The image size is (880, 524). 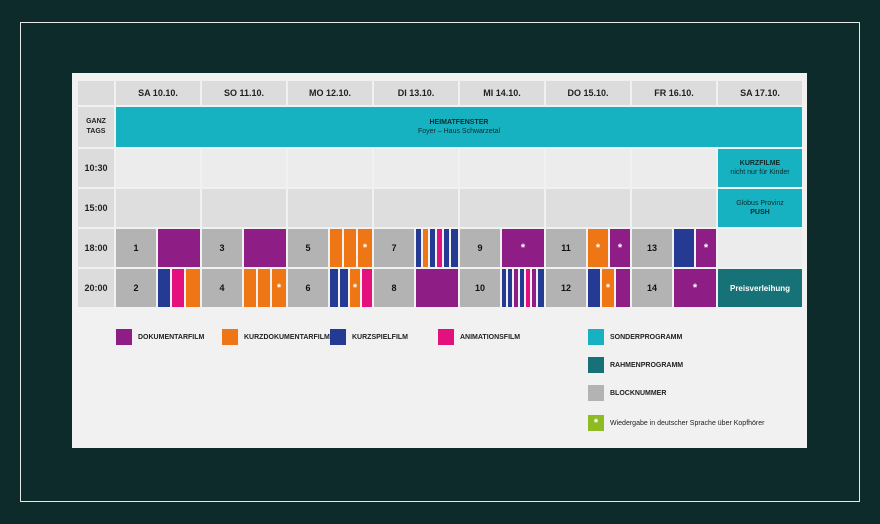 What do you see at coordinates (566, 248) in the screenshot?
I see `block-number: 11` at bounding box center [566, 248].